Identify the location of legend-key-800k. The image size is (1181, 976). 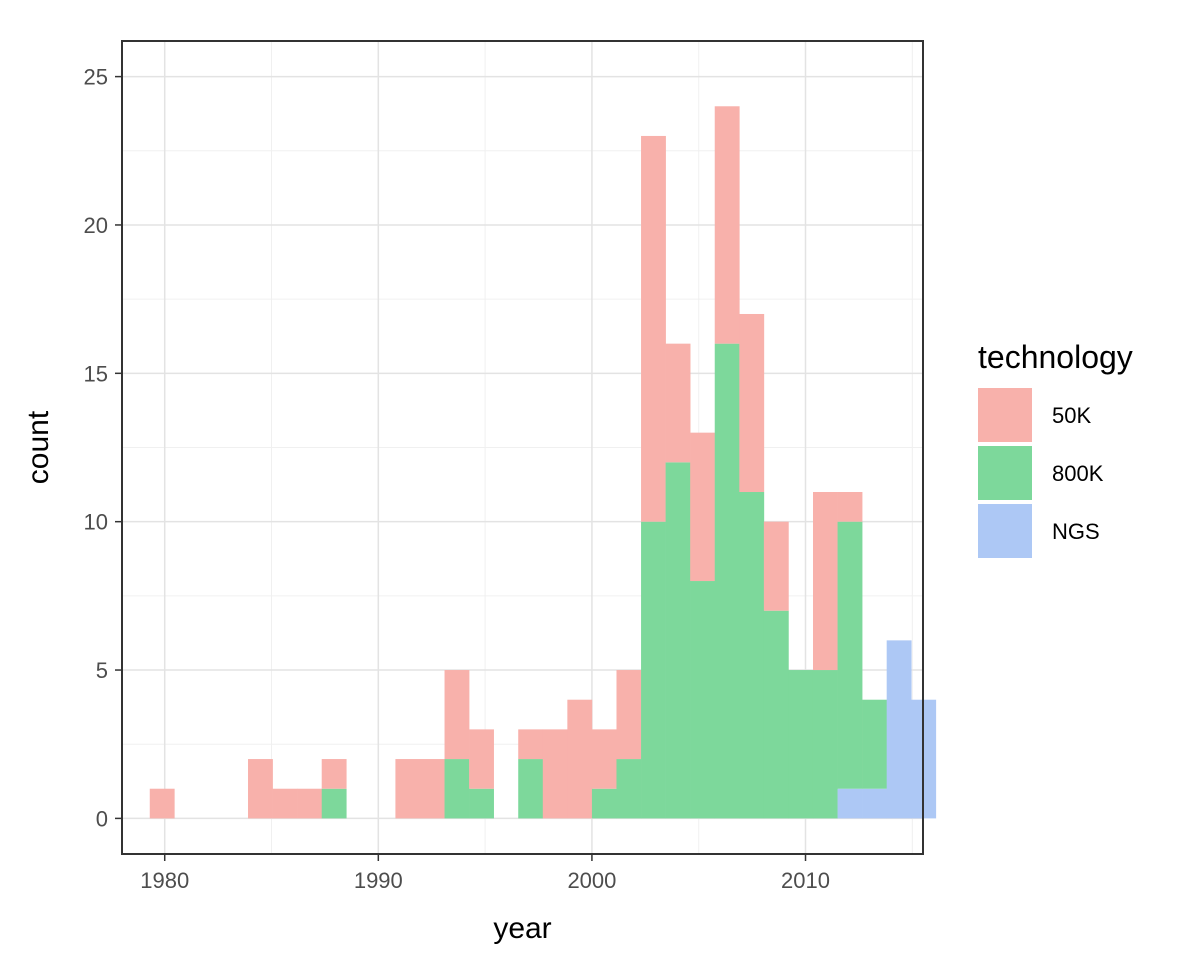
(1005, 473).